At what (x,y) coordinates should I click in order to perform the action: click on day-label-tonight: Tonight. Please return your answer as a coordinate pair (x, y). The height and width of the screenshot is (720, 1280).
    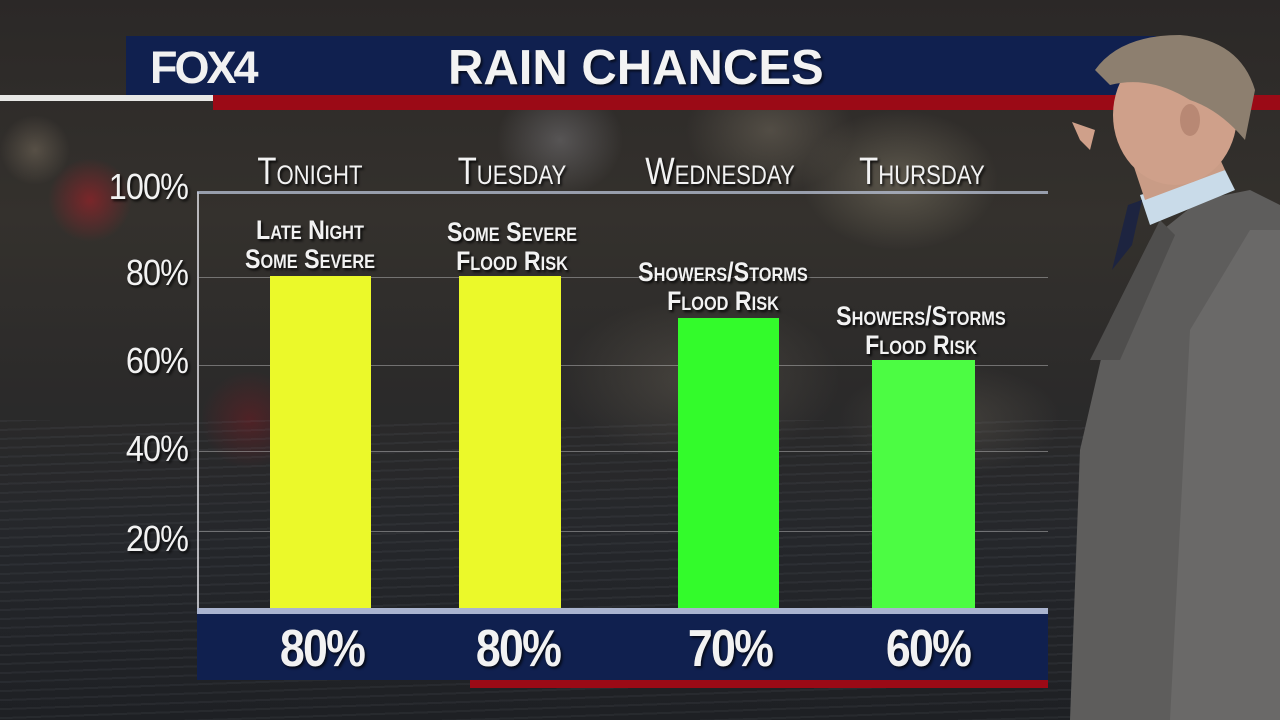
    Looking at the image, I should click on (310, 172).